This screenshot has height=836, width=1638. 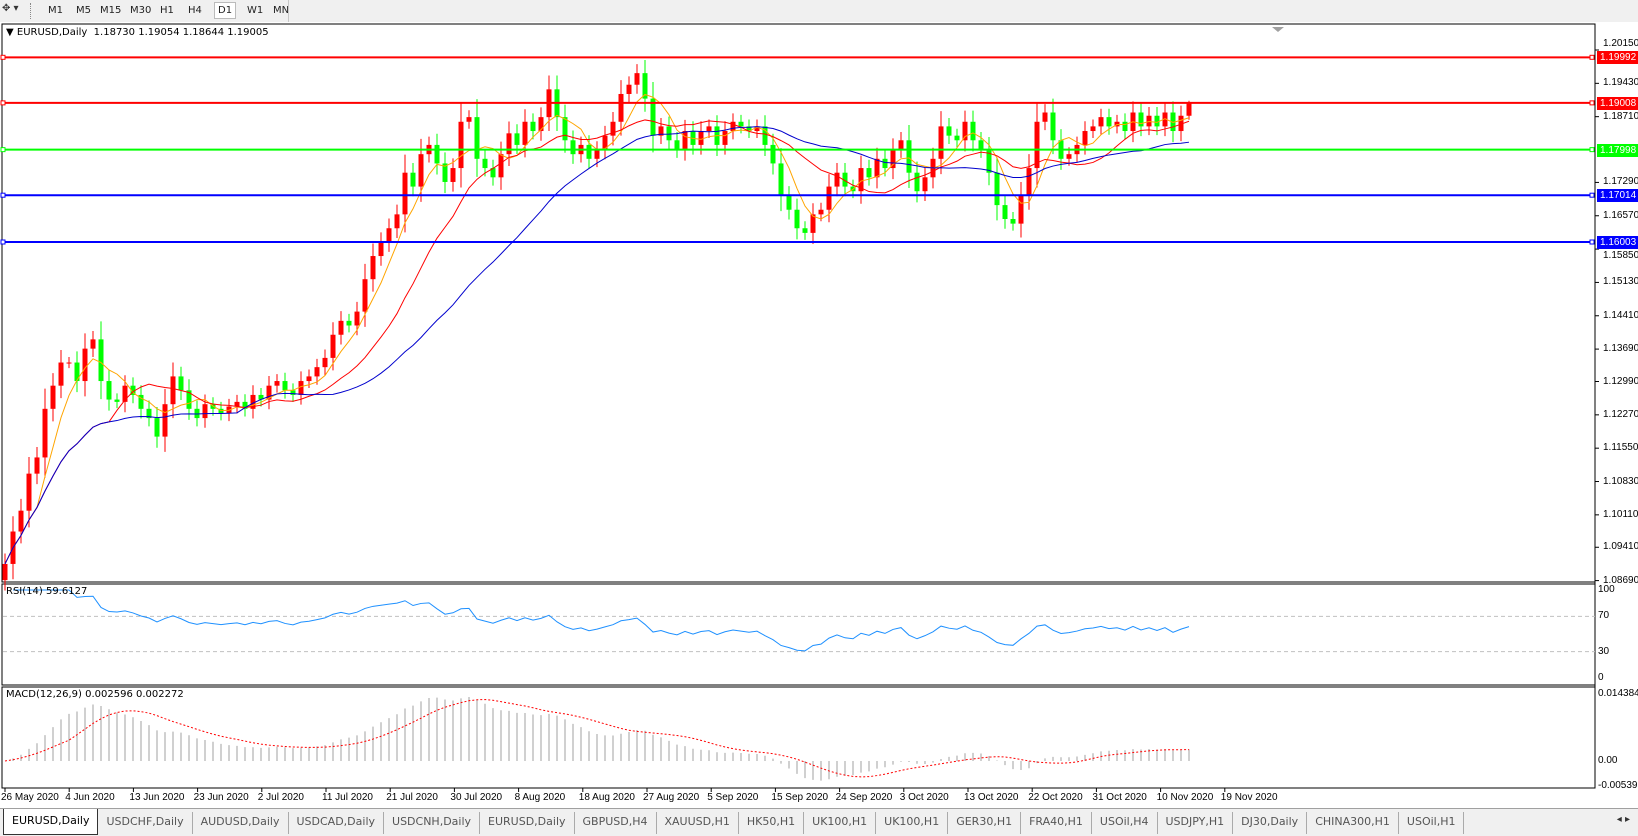 I want to click on chart-tab: GER30,H1, so click(x=985, y=823).